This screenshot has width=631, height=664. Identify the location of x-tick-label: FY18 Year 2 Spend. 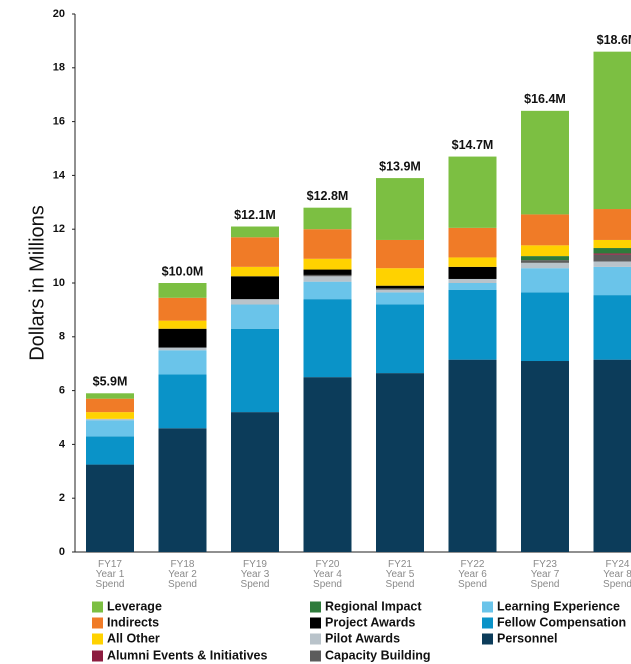
(182, 574).